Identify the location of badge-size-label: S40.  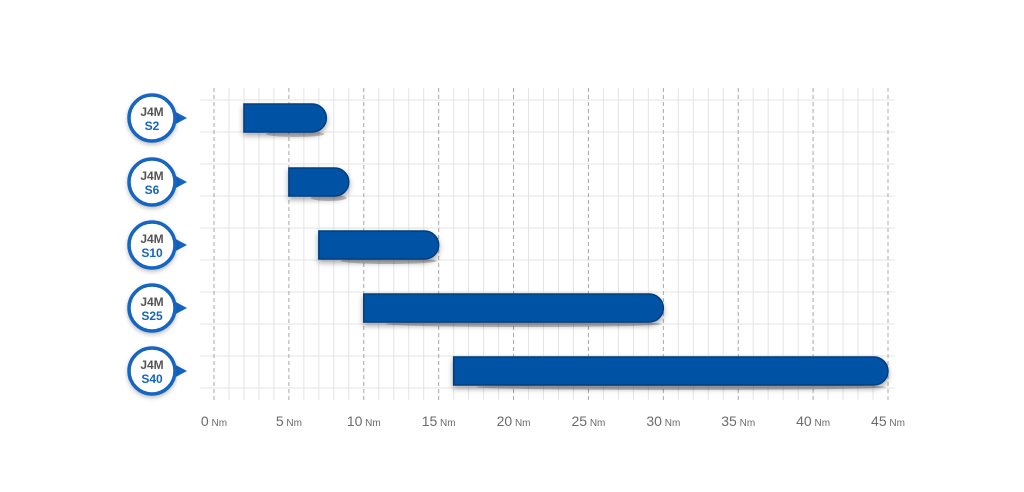
(152, 379).